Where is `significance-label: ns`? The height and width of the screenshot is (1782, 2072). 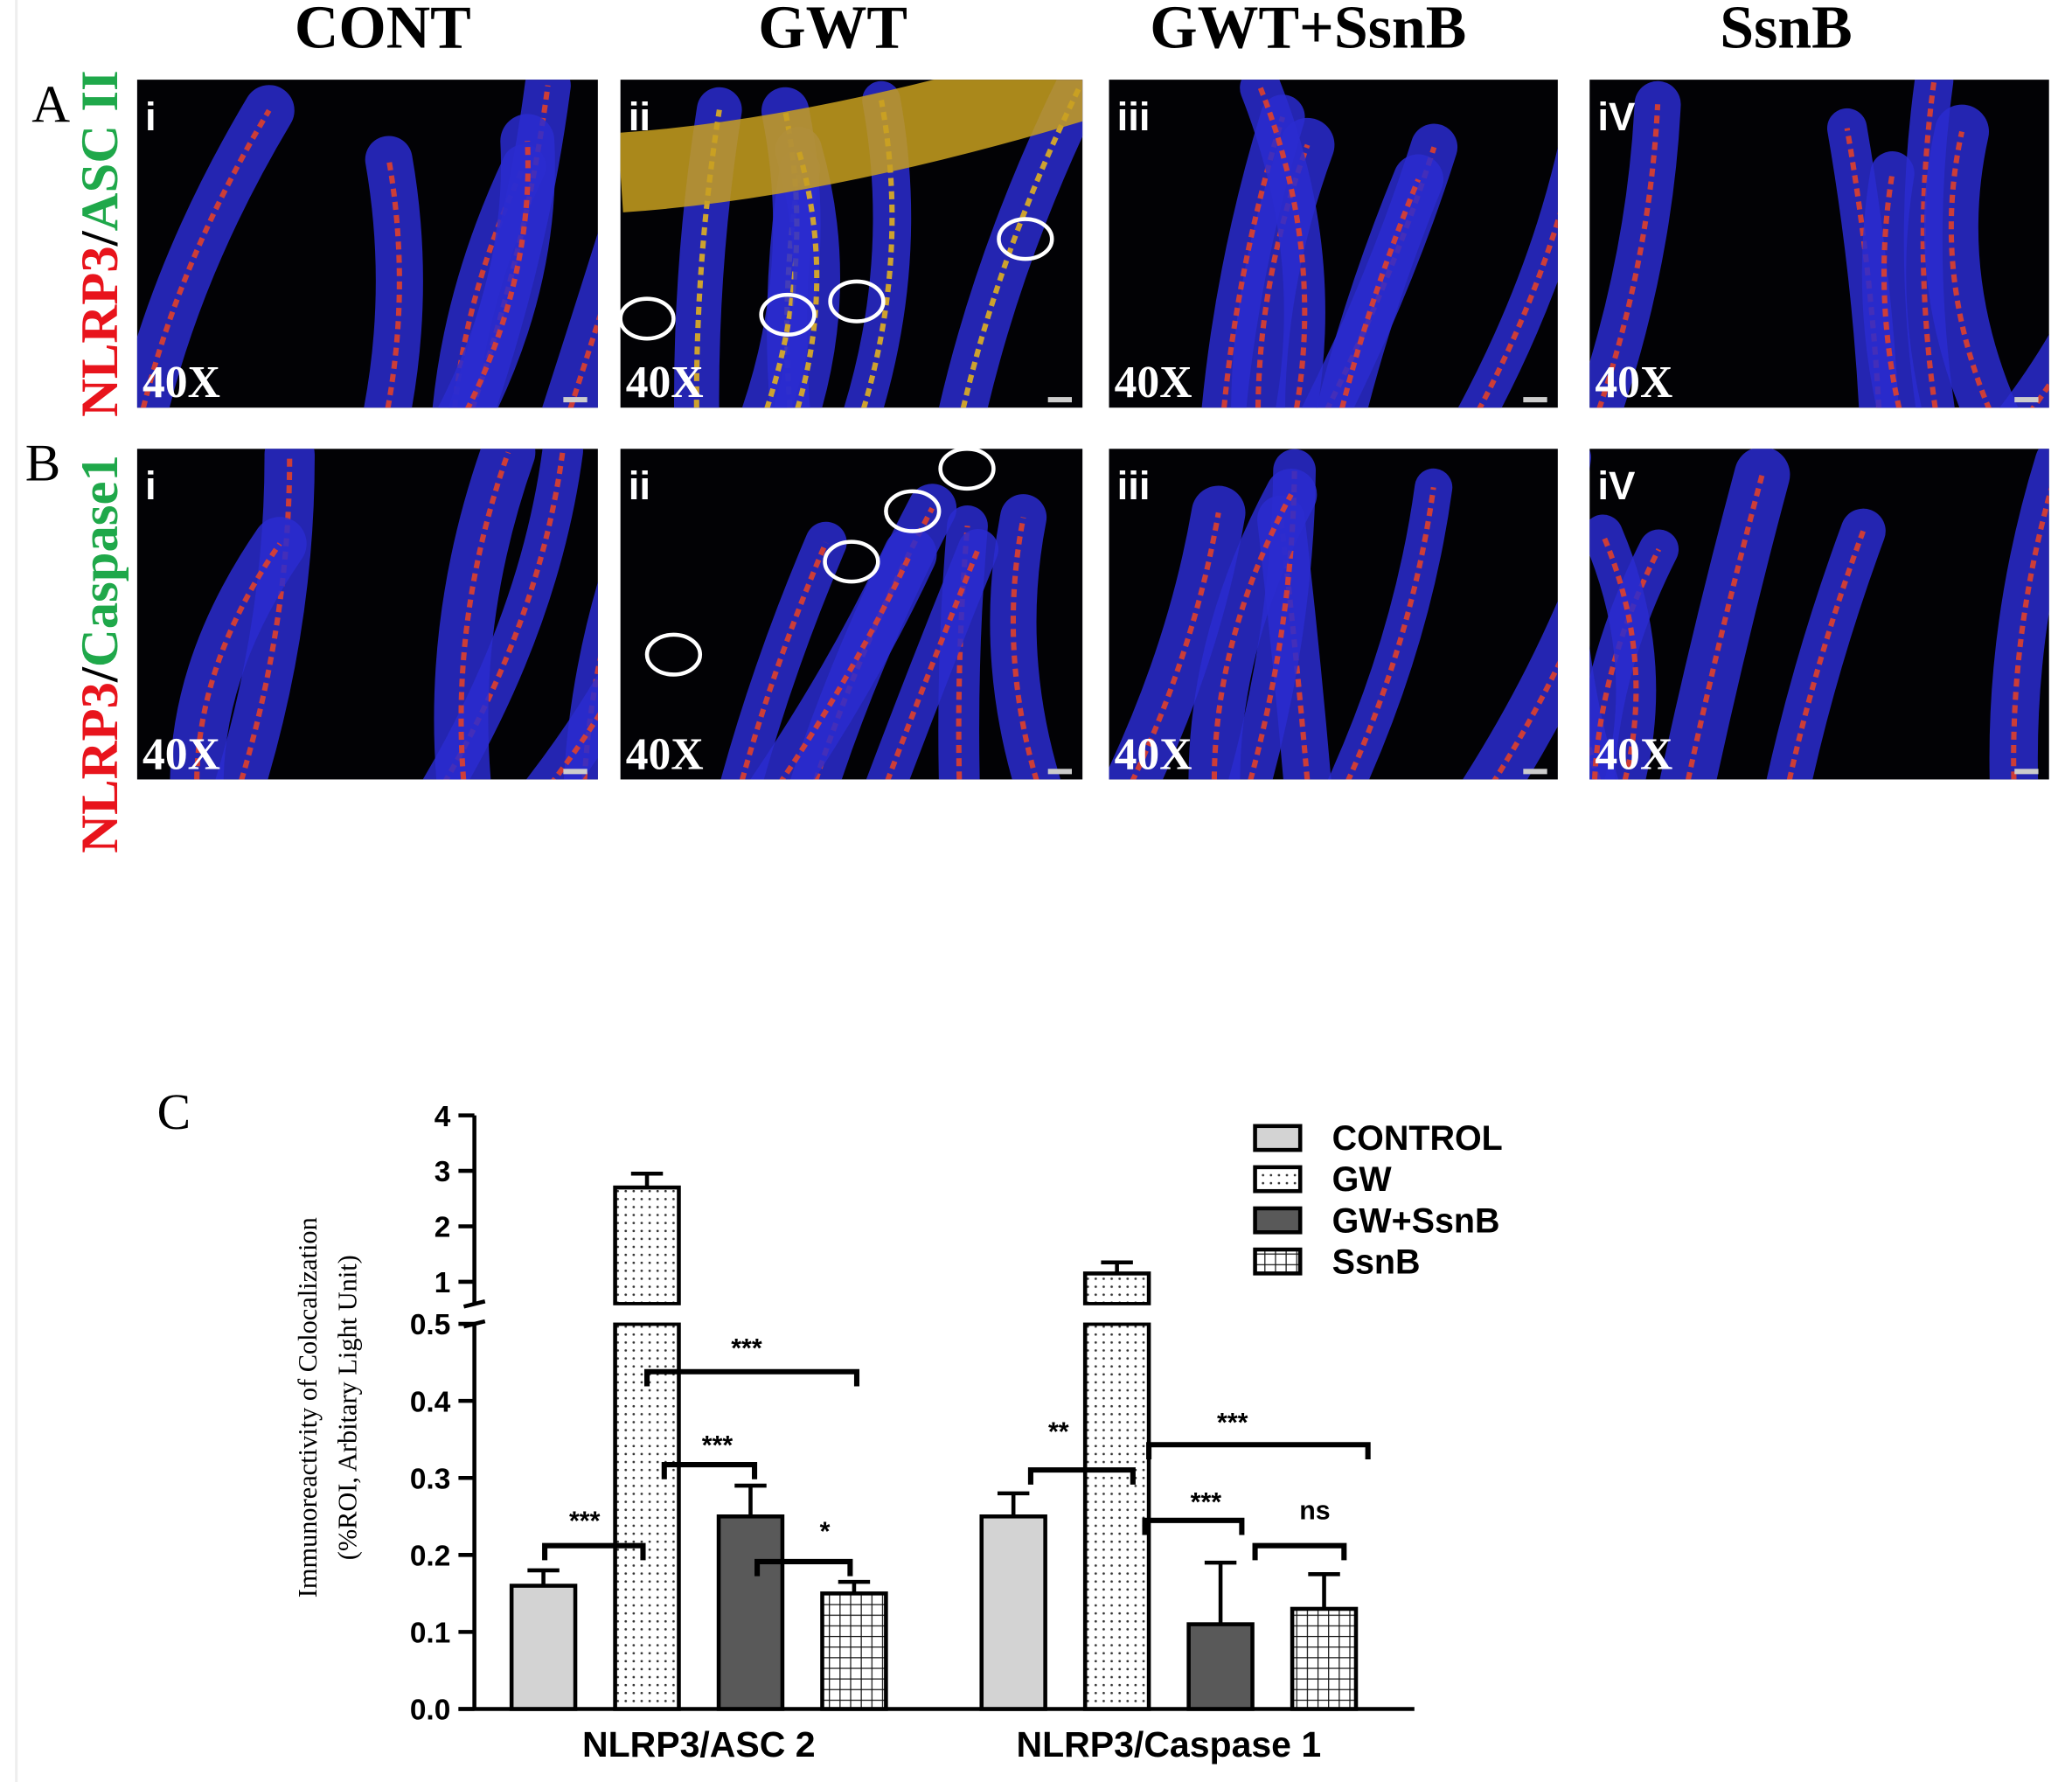
significance-label: ns is located at coordinates (1314, 1510).